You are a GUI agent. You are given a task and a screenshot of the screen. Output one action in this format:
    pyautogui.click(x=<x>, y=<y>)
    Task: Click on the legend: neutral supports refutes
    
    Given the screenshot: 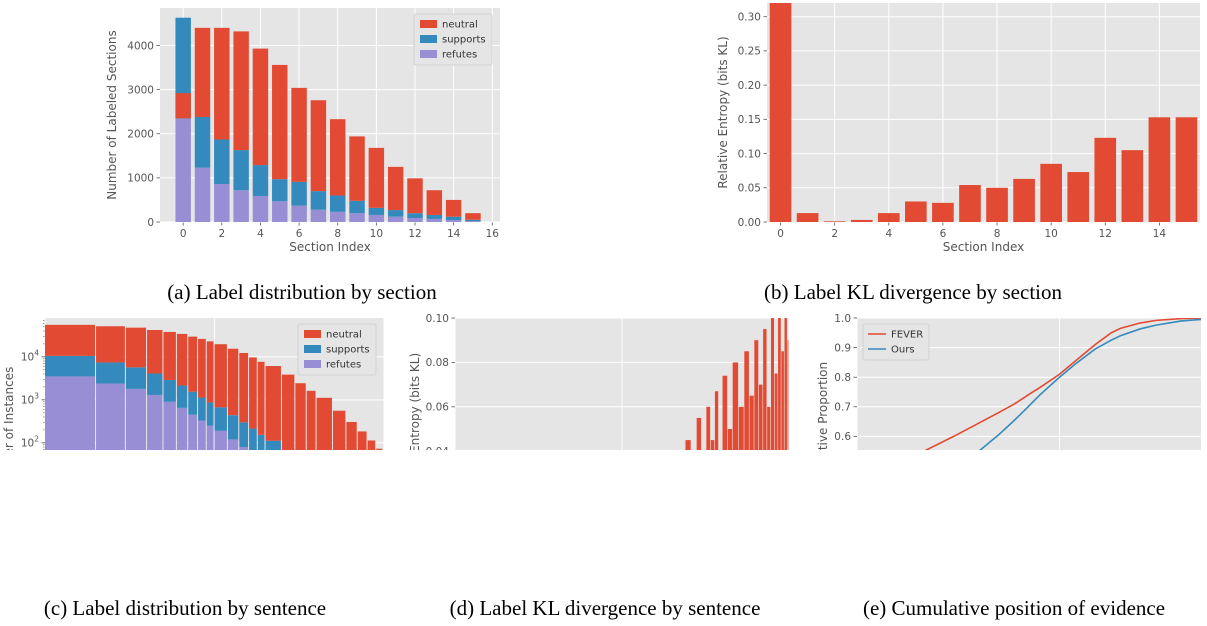 What is the action you would take?
    pyautogui.click(x=337, y=349)
    